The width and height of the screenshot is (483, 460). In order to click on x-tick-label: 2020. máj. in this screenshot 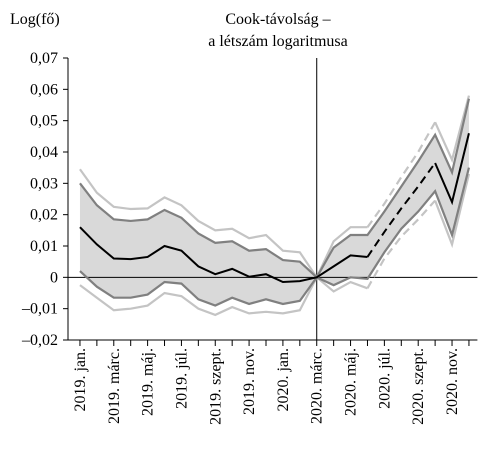, I will do `click(351, 382)`.